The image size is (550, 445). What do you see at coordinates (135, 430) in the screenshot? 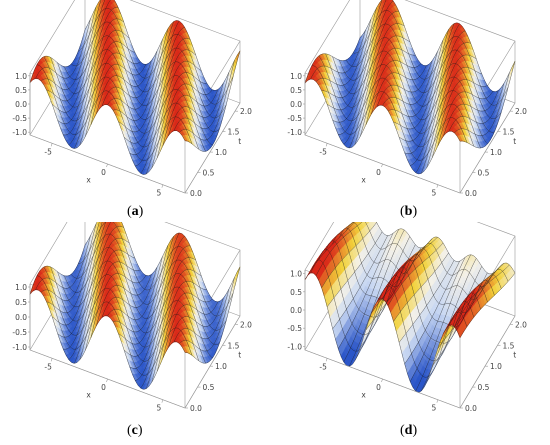
I see `caption-c: (c)` at bounding box center [135, 430].